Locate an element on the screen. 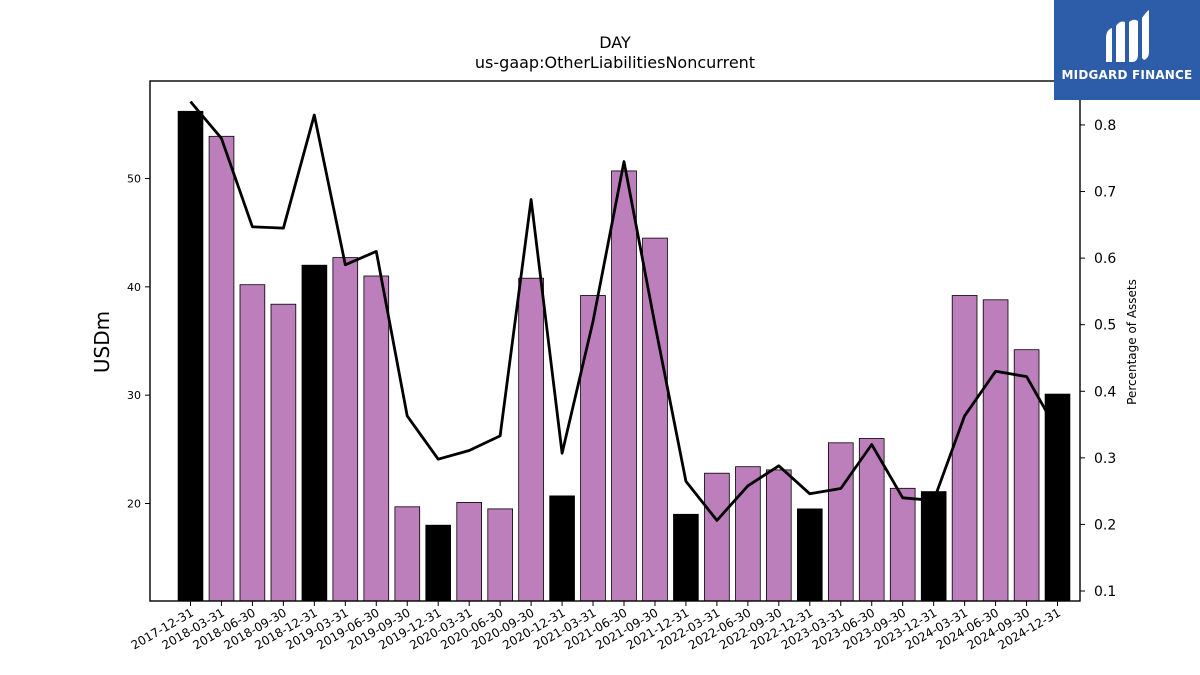 The width and height of the screenshot is (1200, 675). logo-text: MIDGARD FINANCE is located at coordinates (1127, 75).